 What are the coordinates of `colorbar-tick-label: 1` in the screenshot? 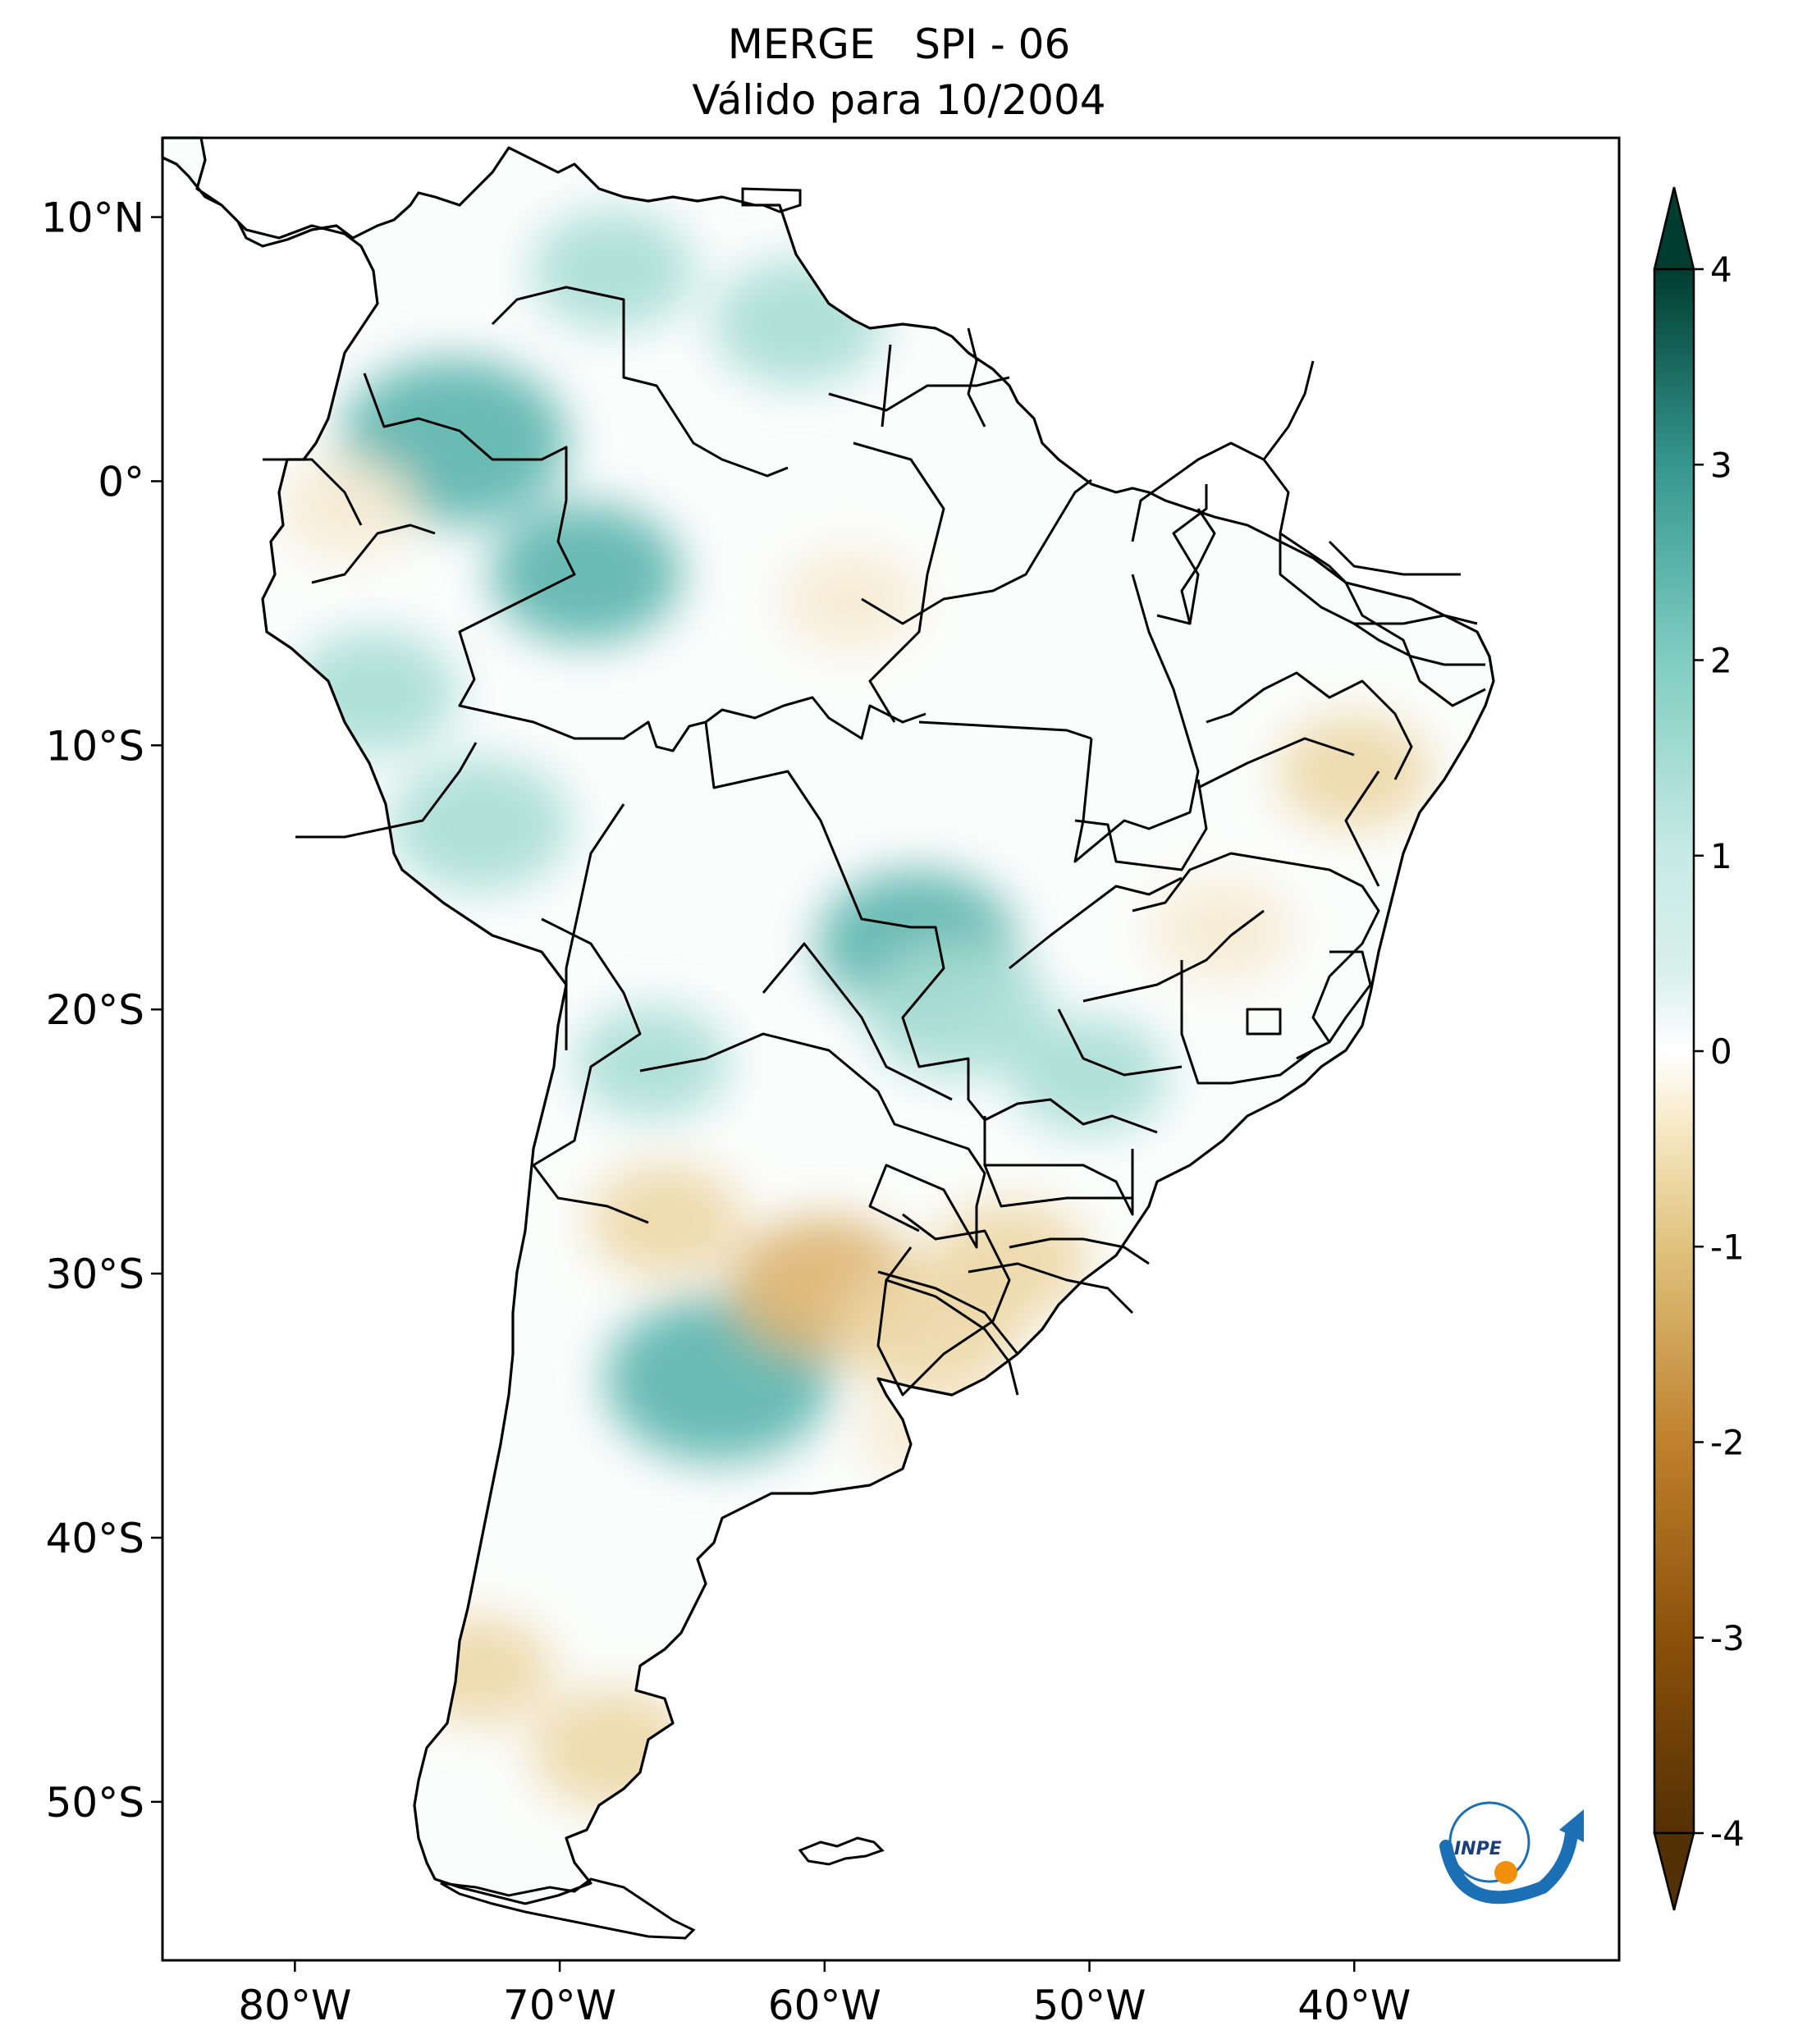 It's located at (1721, 856).